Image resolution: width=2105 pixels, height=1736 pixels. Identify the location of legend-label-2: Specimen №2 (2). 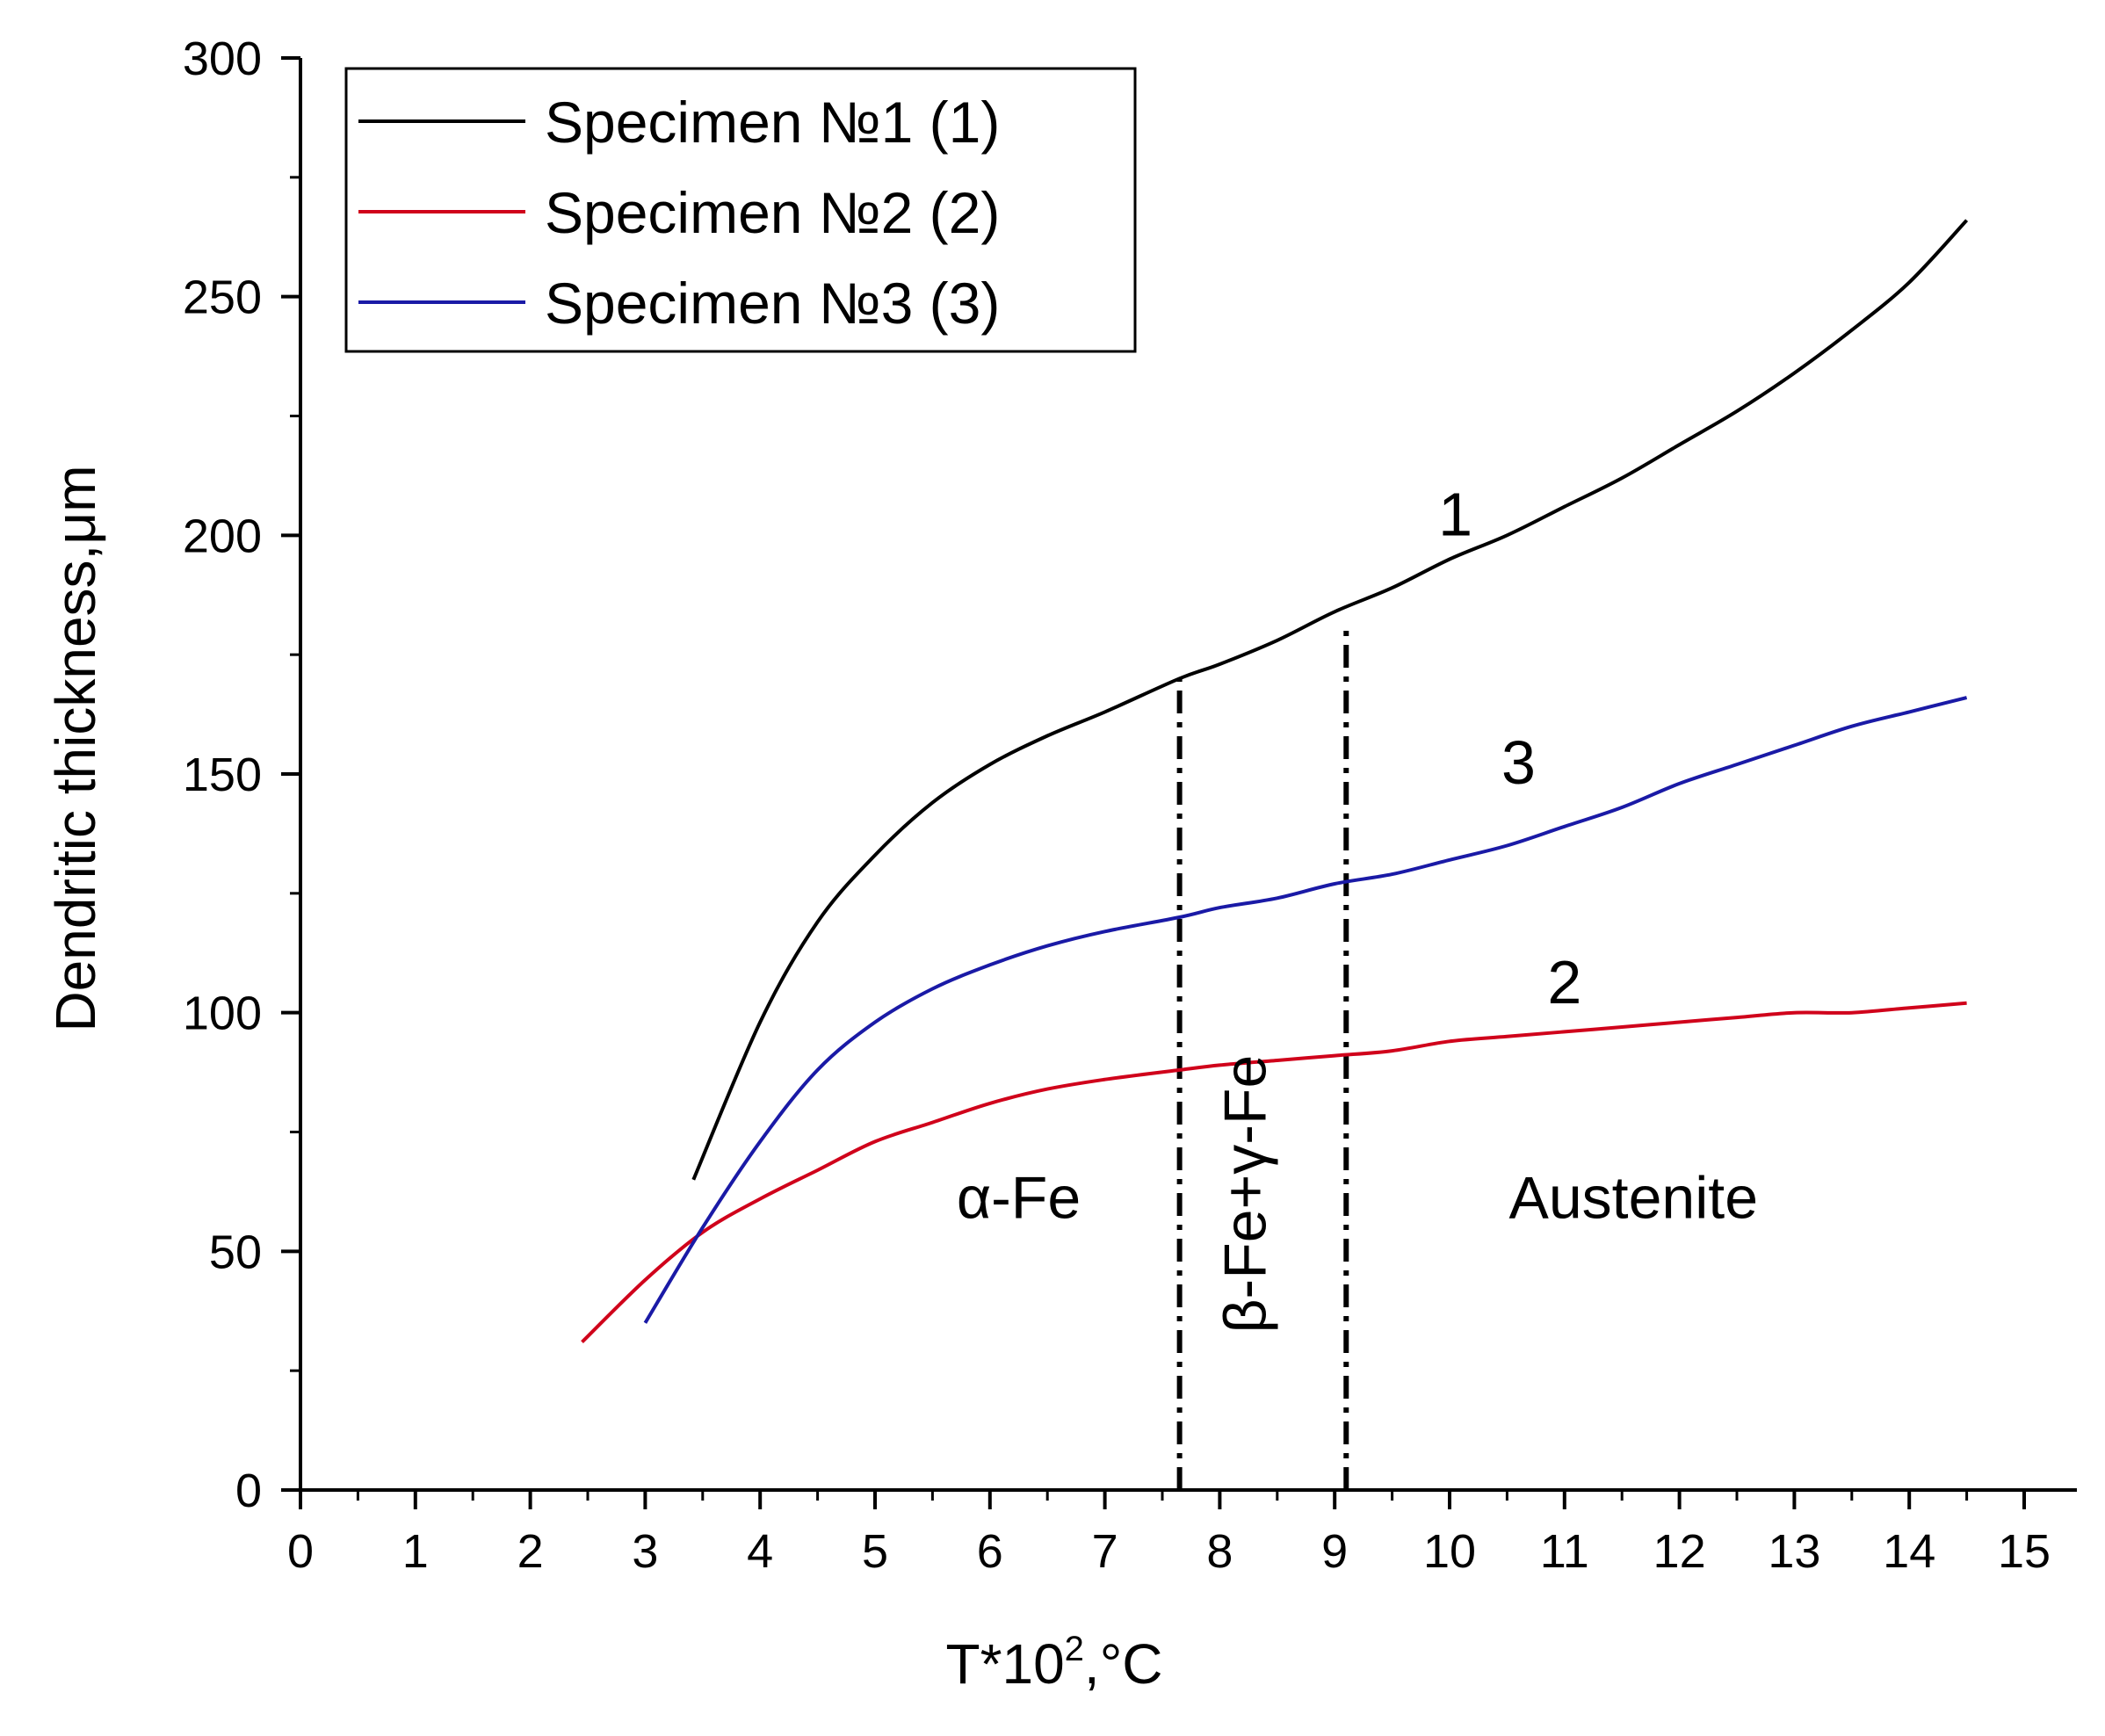
(772, 212).